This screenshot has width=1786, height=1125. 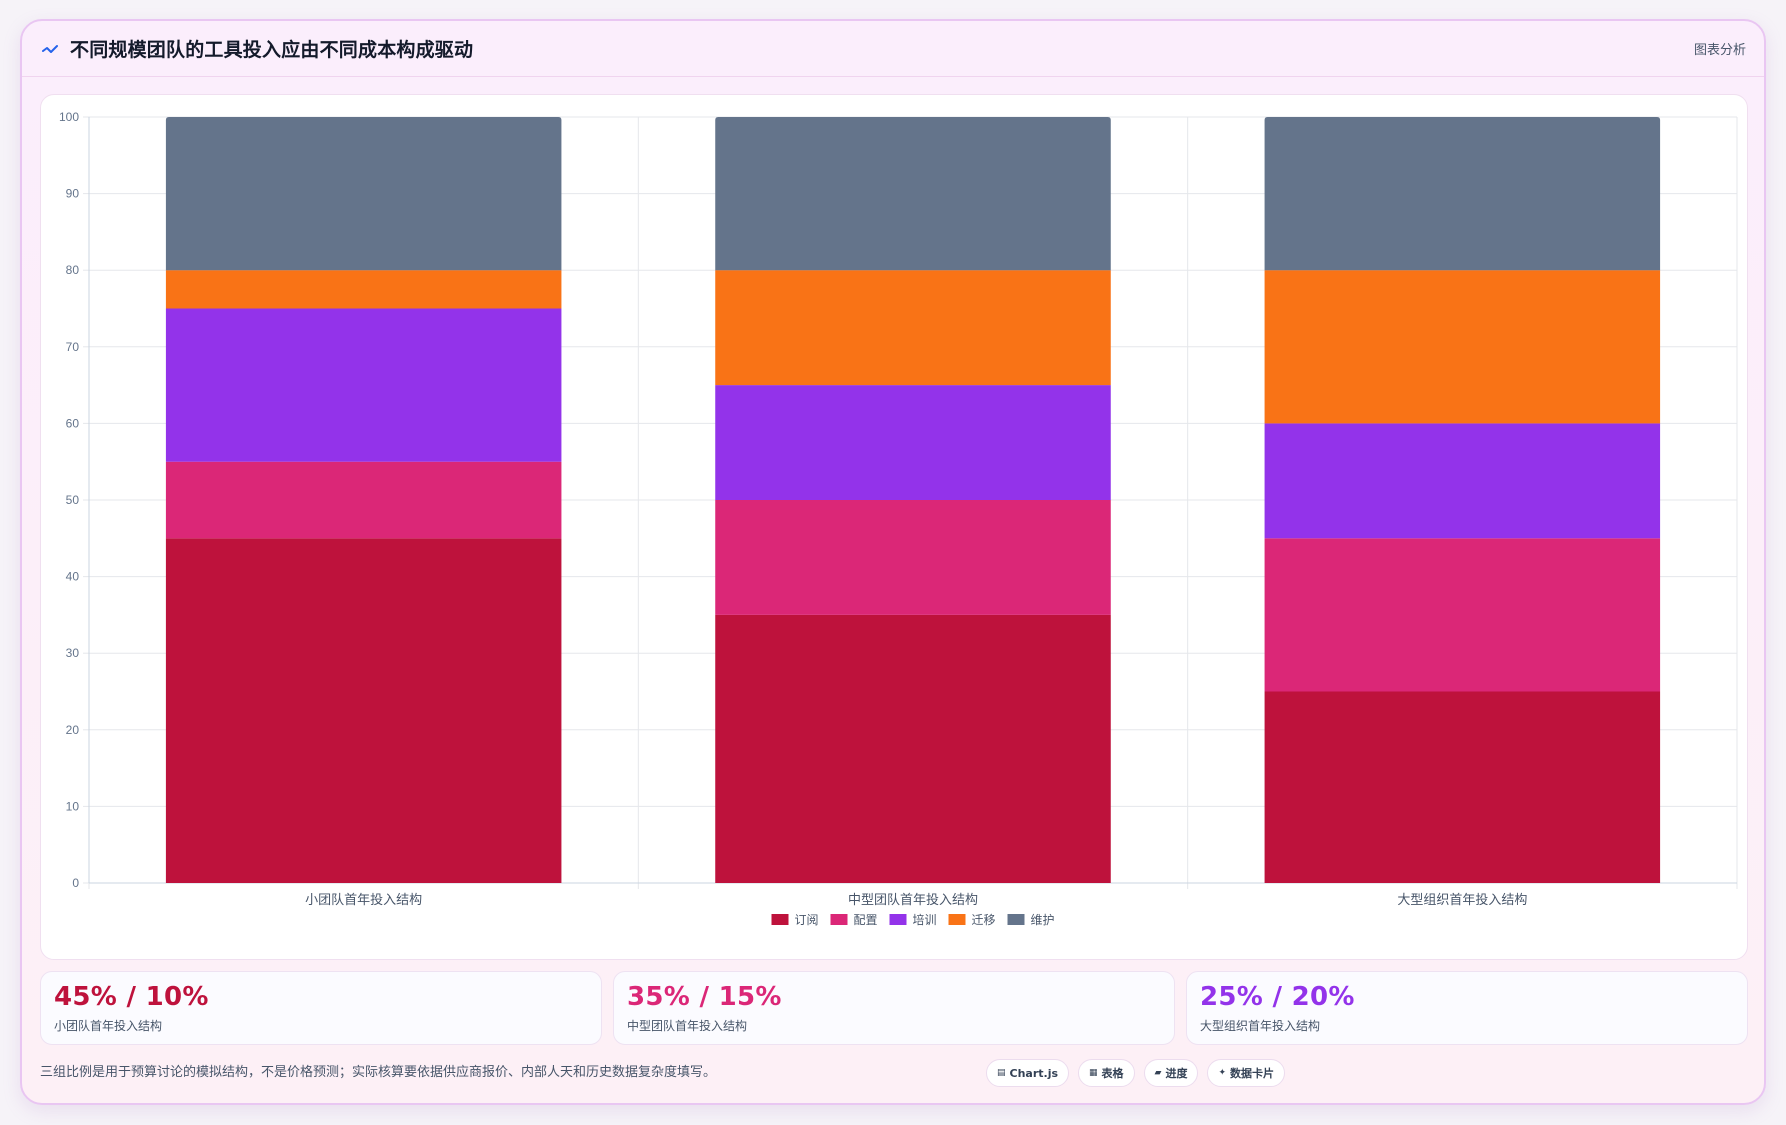 What do you see at coordinates (73, 653) in the screenshot?
I see `y-tick-label: 30` at bounding box center [73, 653].